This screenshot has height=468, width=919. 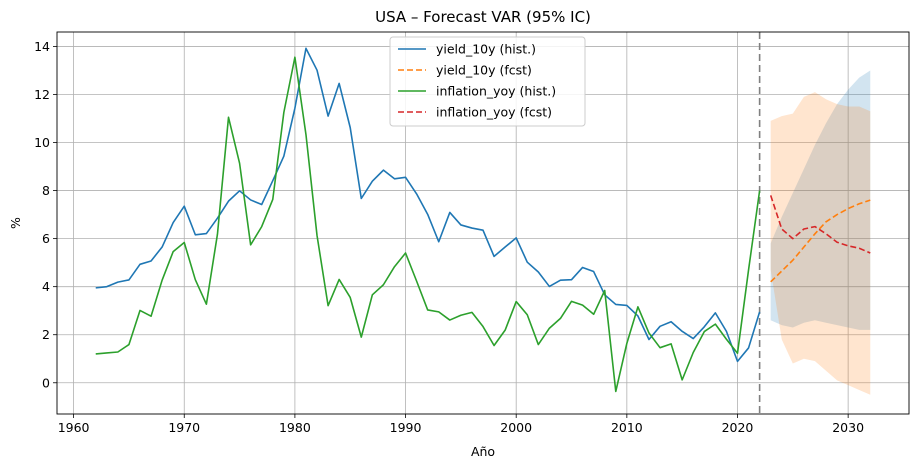 I want to click on x-tick-label: 1980, so click(x=295, y=427).